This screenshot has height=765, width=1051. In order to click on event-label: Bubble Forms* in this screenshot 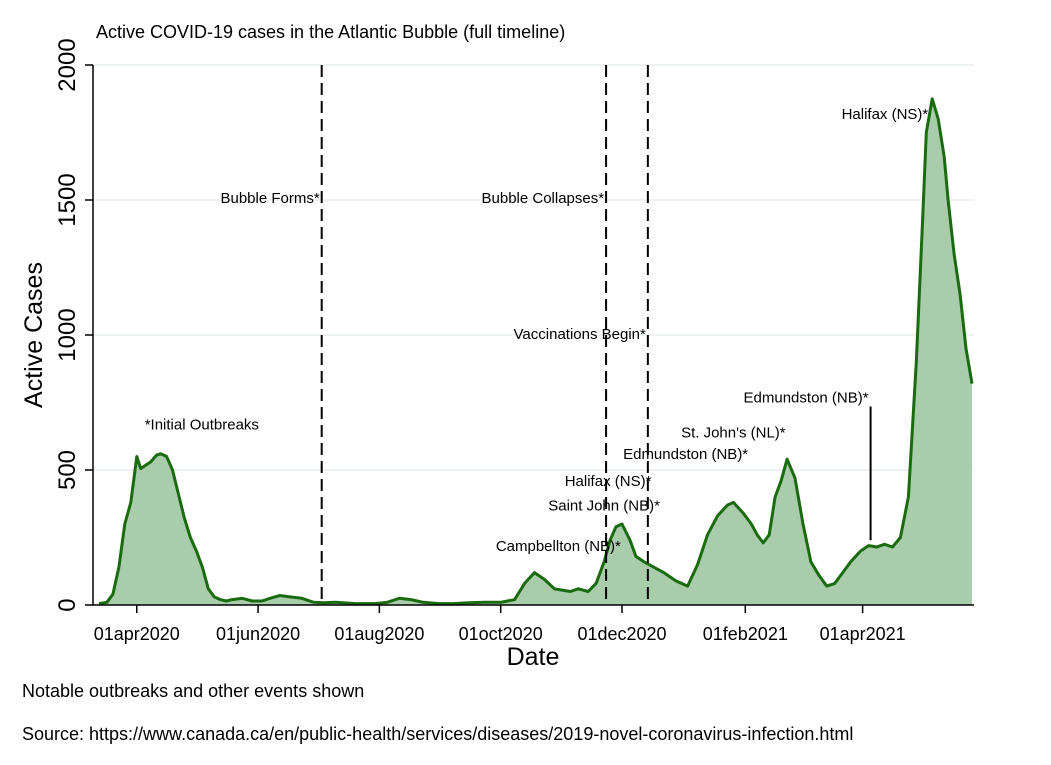, I will do `click(269, 198)`.